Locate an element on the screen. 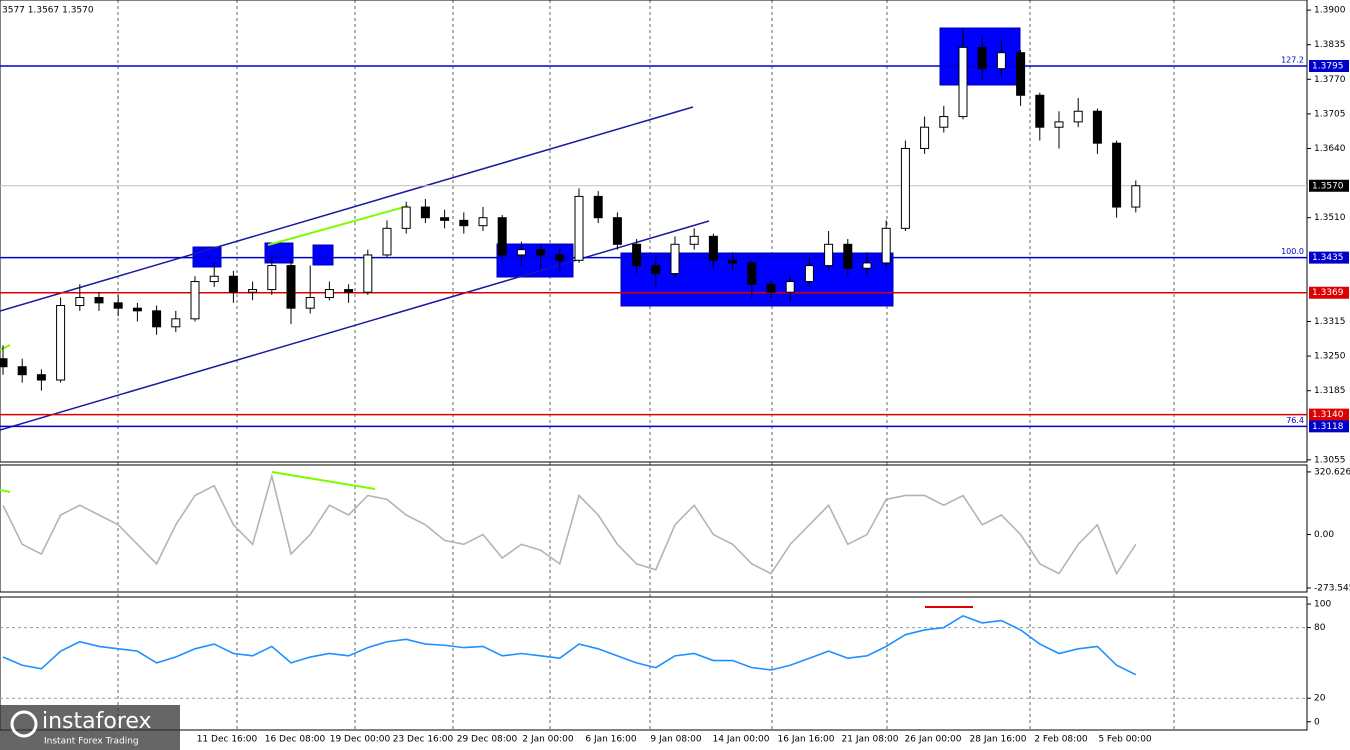 This screenshot has height=750, width=1350. y-tick-label: 1.3900 is located at coordinates (1330, 11).